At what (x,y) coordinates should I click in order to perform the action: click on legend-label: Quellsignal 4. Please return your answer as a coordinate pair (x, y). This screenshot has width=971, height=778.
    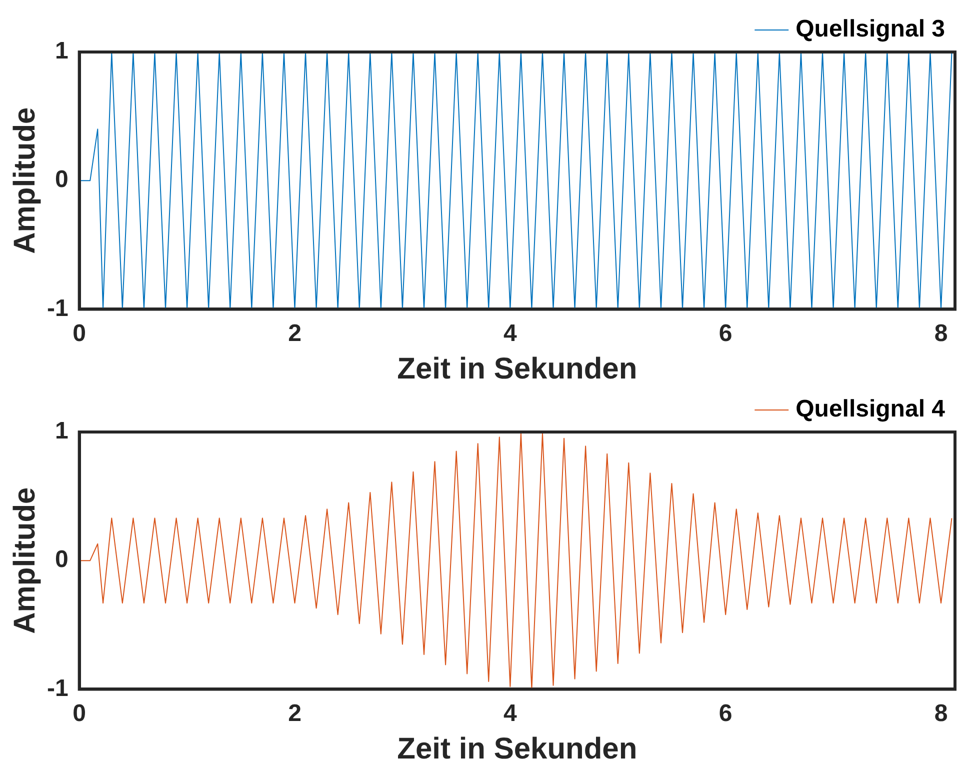
    Looking at the image, I should click on (871, 409).